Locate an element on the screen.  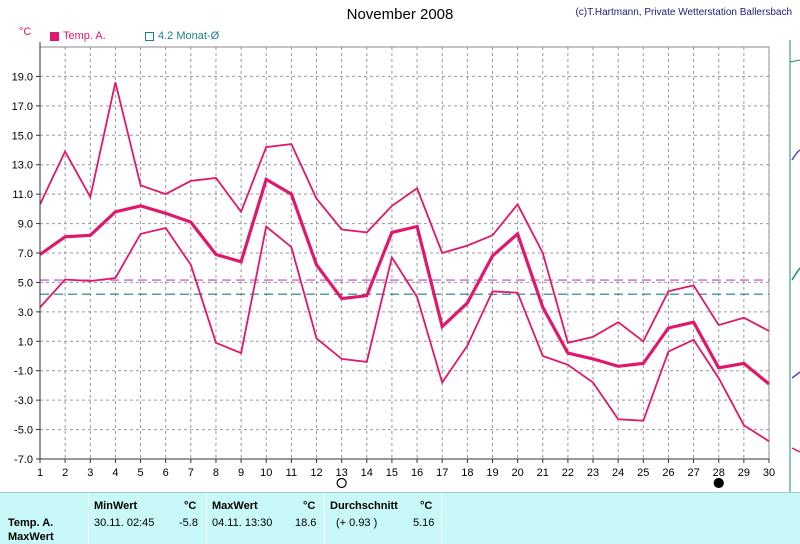
max-value: 18.6 is located at coordinates (305, 523).